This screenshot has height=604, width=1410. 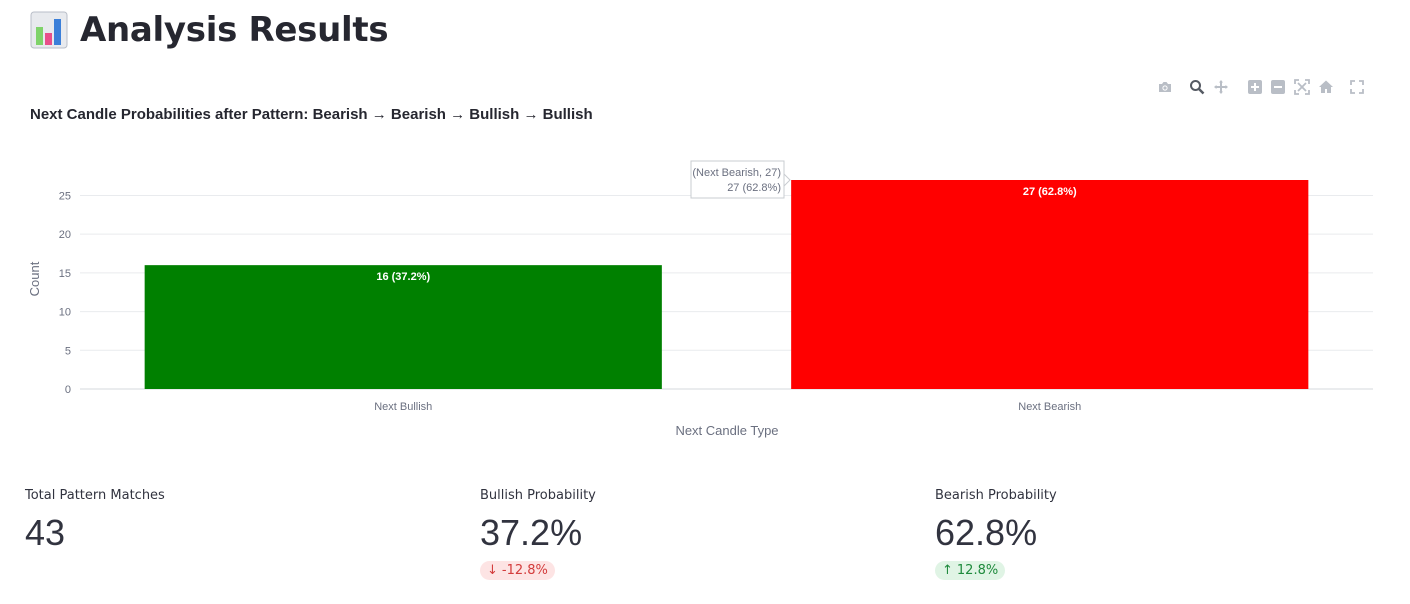 I want to click on metric-delta-badge: ↑ 12.8%, so click(x=970, y=570).